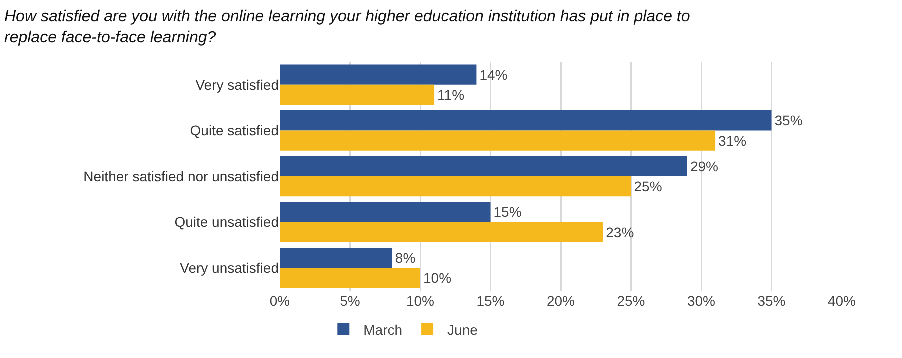  What do you see at coordinates (648, 186) in the screenshot?
I see `data-label: 25%` at bounding box center [648, 186].